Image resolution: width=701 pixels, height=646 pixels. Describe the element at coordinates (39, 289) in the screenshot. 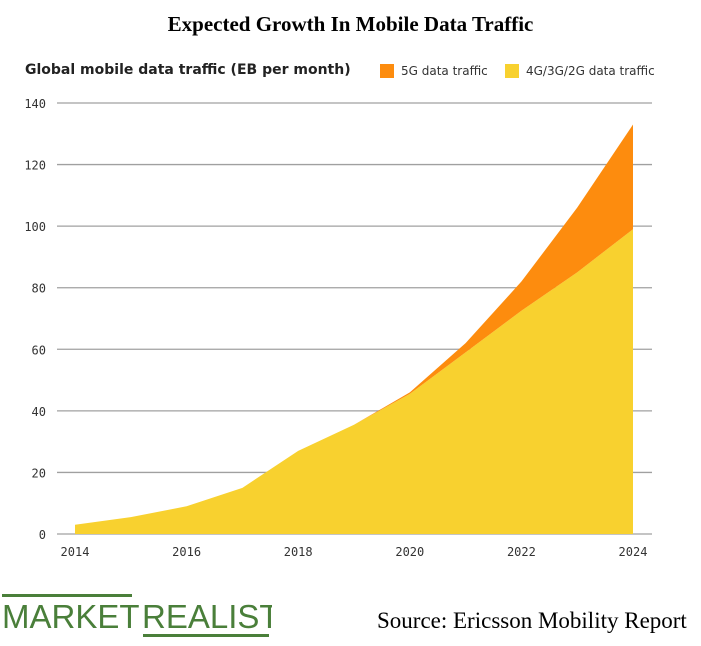

I see `y-tick-label: 80` at that location.